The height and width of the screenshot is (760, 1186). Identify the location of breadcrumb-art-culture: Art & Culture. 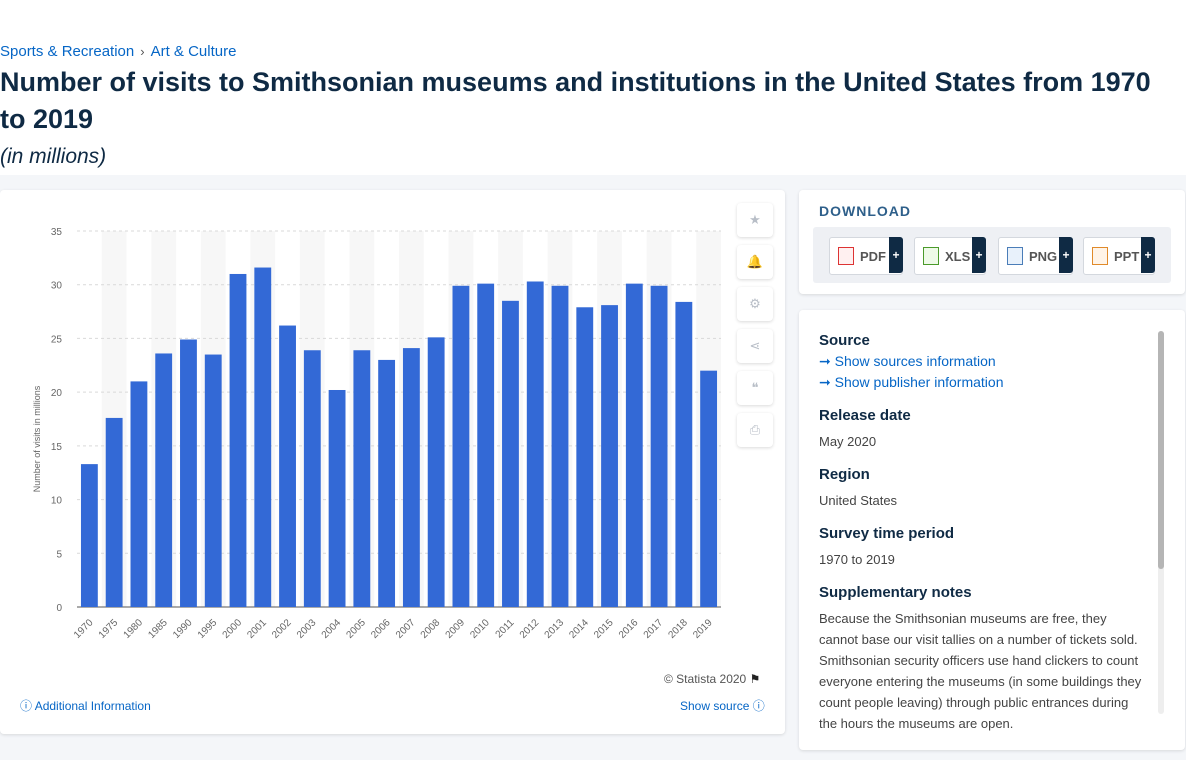
(193, 51).